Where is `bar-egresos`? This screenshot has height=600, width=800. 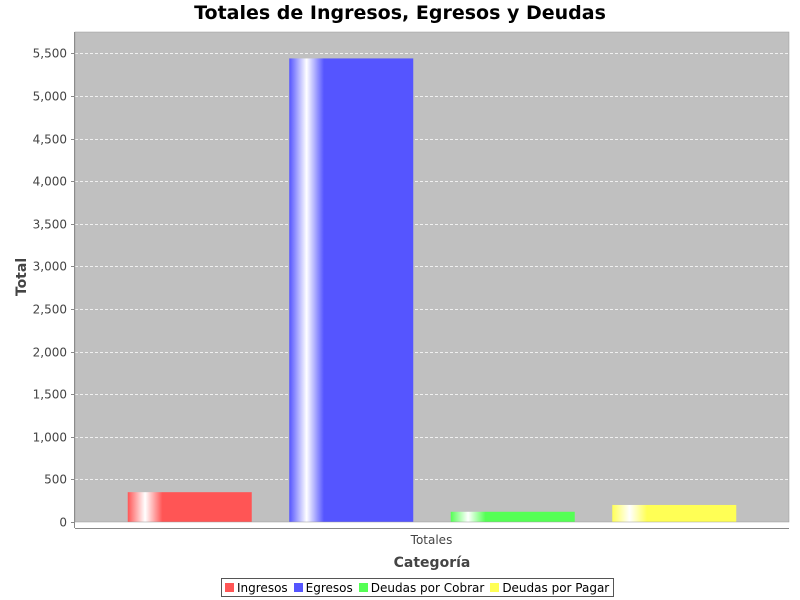 bar-egresos is located at coordinates (351, 290).